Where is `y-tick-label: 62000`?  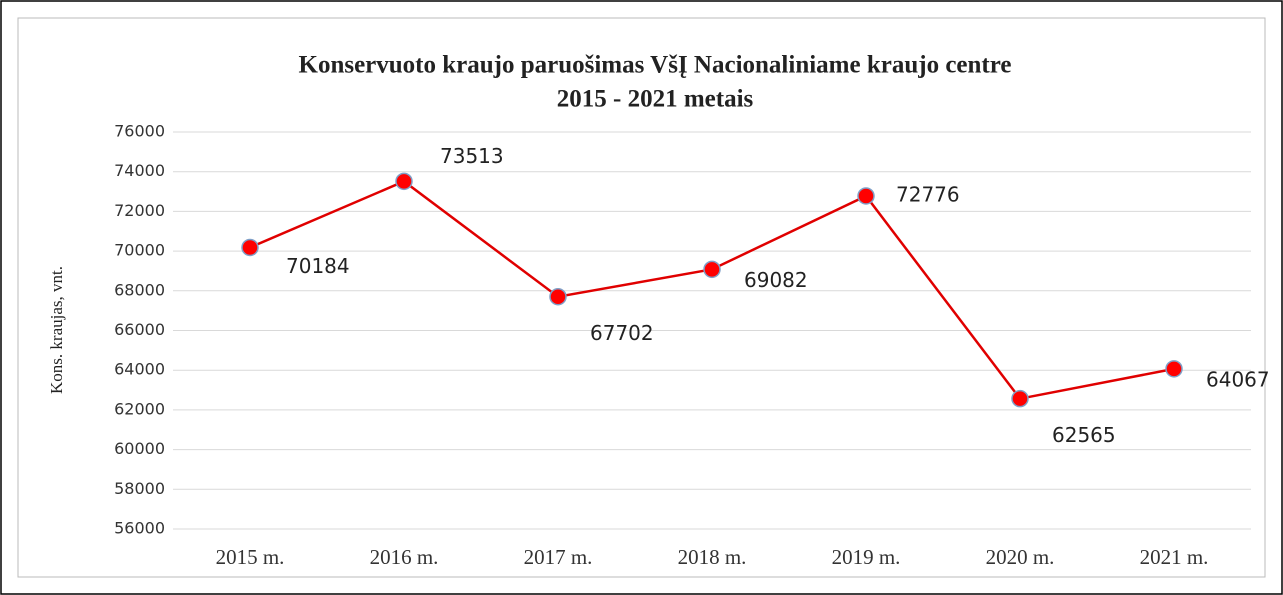
y-tick-label: 62000 is located at coordinates (139, 408).